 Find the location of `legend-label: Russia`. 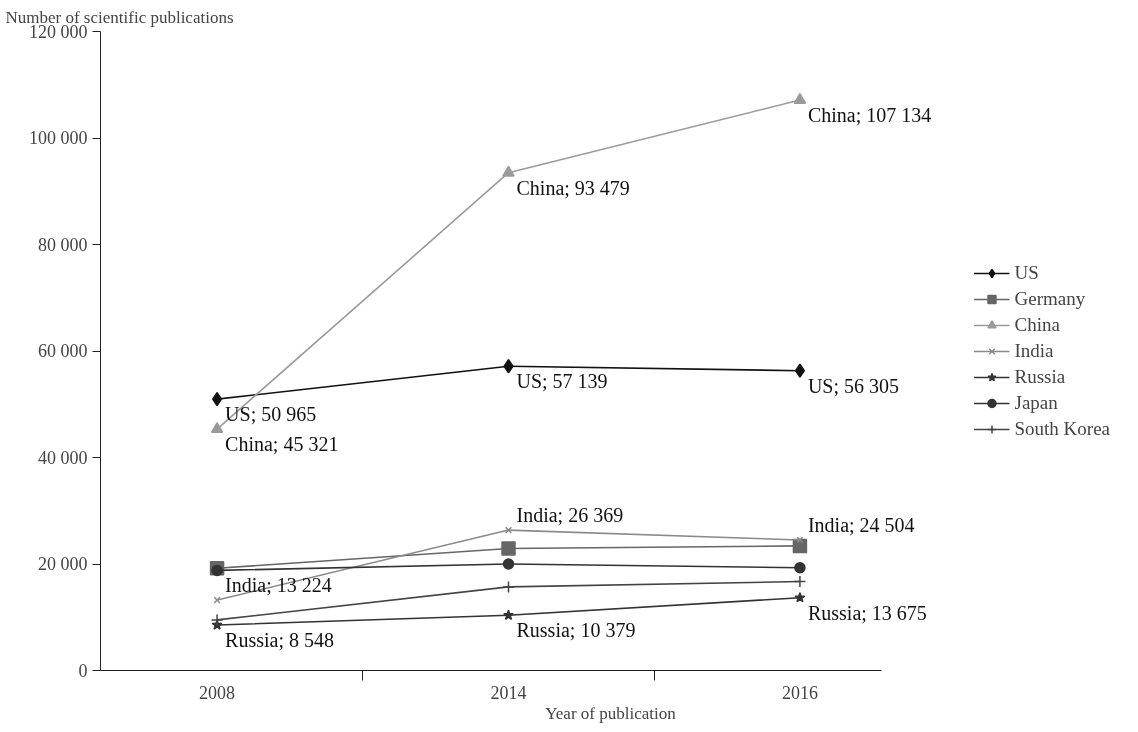

legend-label: Russia is located at coordinates (1040, 376).